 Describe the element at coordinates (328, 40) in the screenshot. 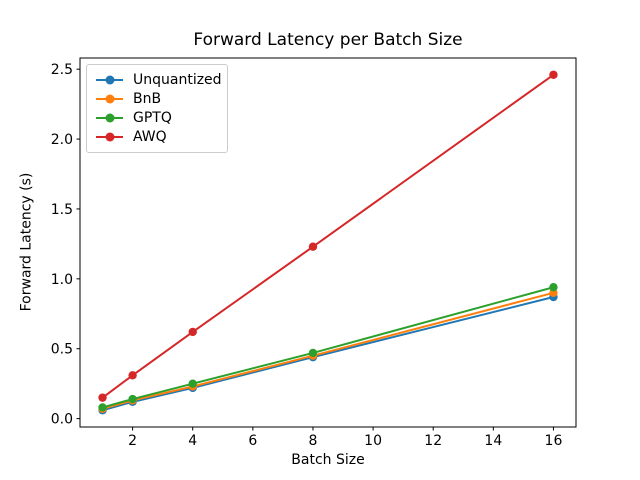

I see `chart-title: Forward Latency per Batch Size` at that location.